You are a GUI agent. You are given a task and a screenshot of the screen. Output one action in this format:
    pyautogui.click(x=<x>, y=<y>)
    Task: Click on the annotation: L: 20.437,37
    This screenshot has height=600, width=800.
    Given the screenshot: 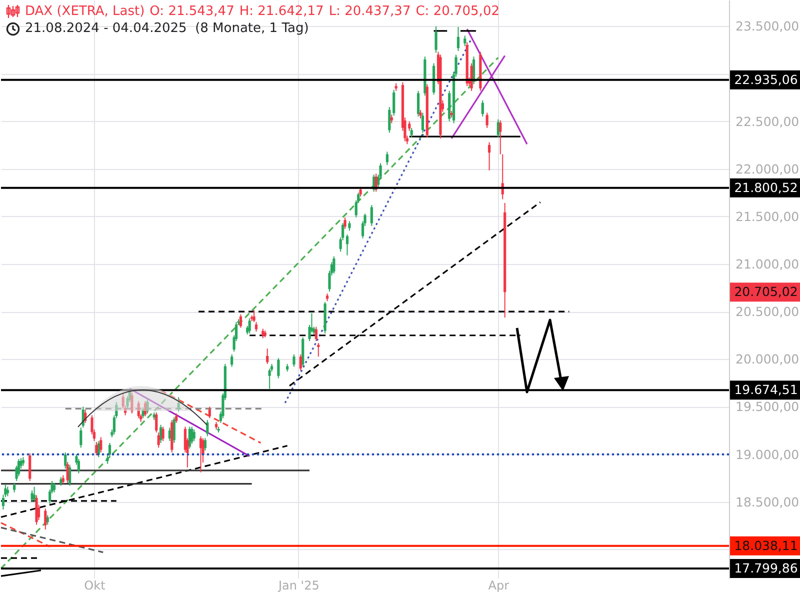 What is the action you would take?
    pyautogui.click(x=369, y=11)
    